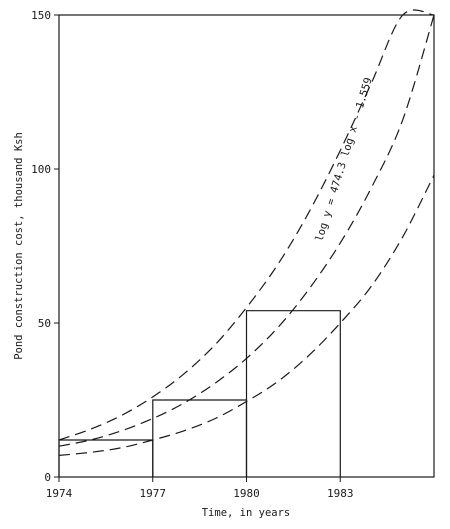 This screenshot has width=450, height=529. I want to click on y-axis-title: Pond construction cost, thousand Ksh, so click(19, 246).